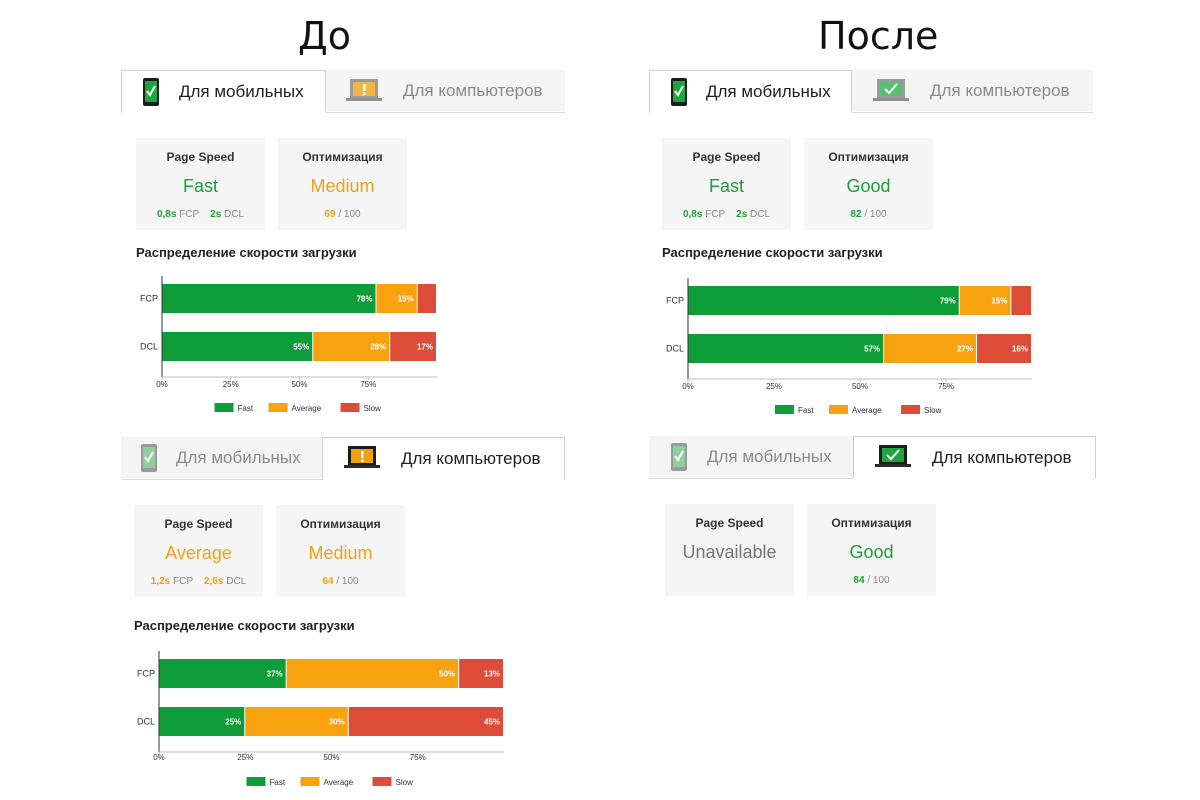  I want to click on distribution-title: Распределение скорости загрузки, so click(772, 252).